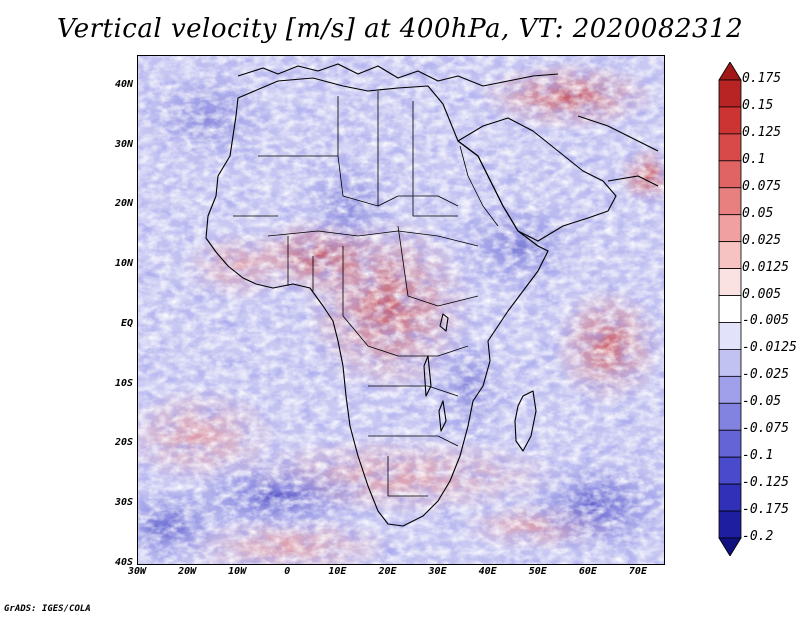  Describe the element at coordinates (765, 429) in the screenshot. I see `colorbar-tick-label: -0.075` at that location.